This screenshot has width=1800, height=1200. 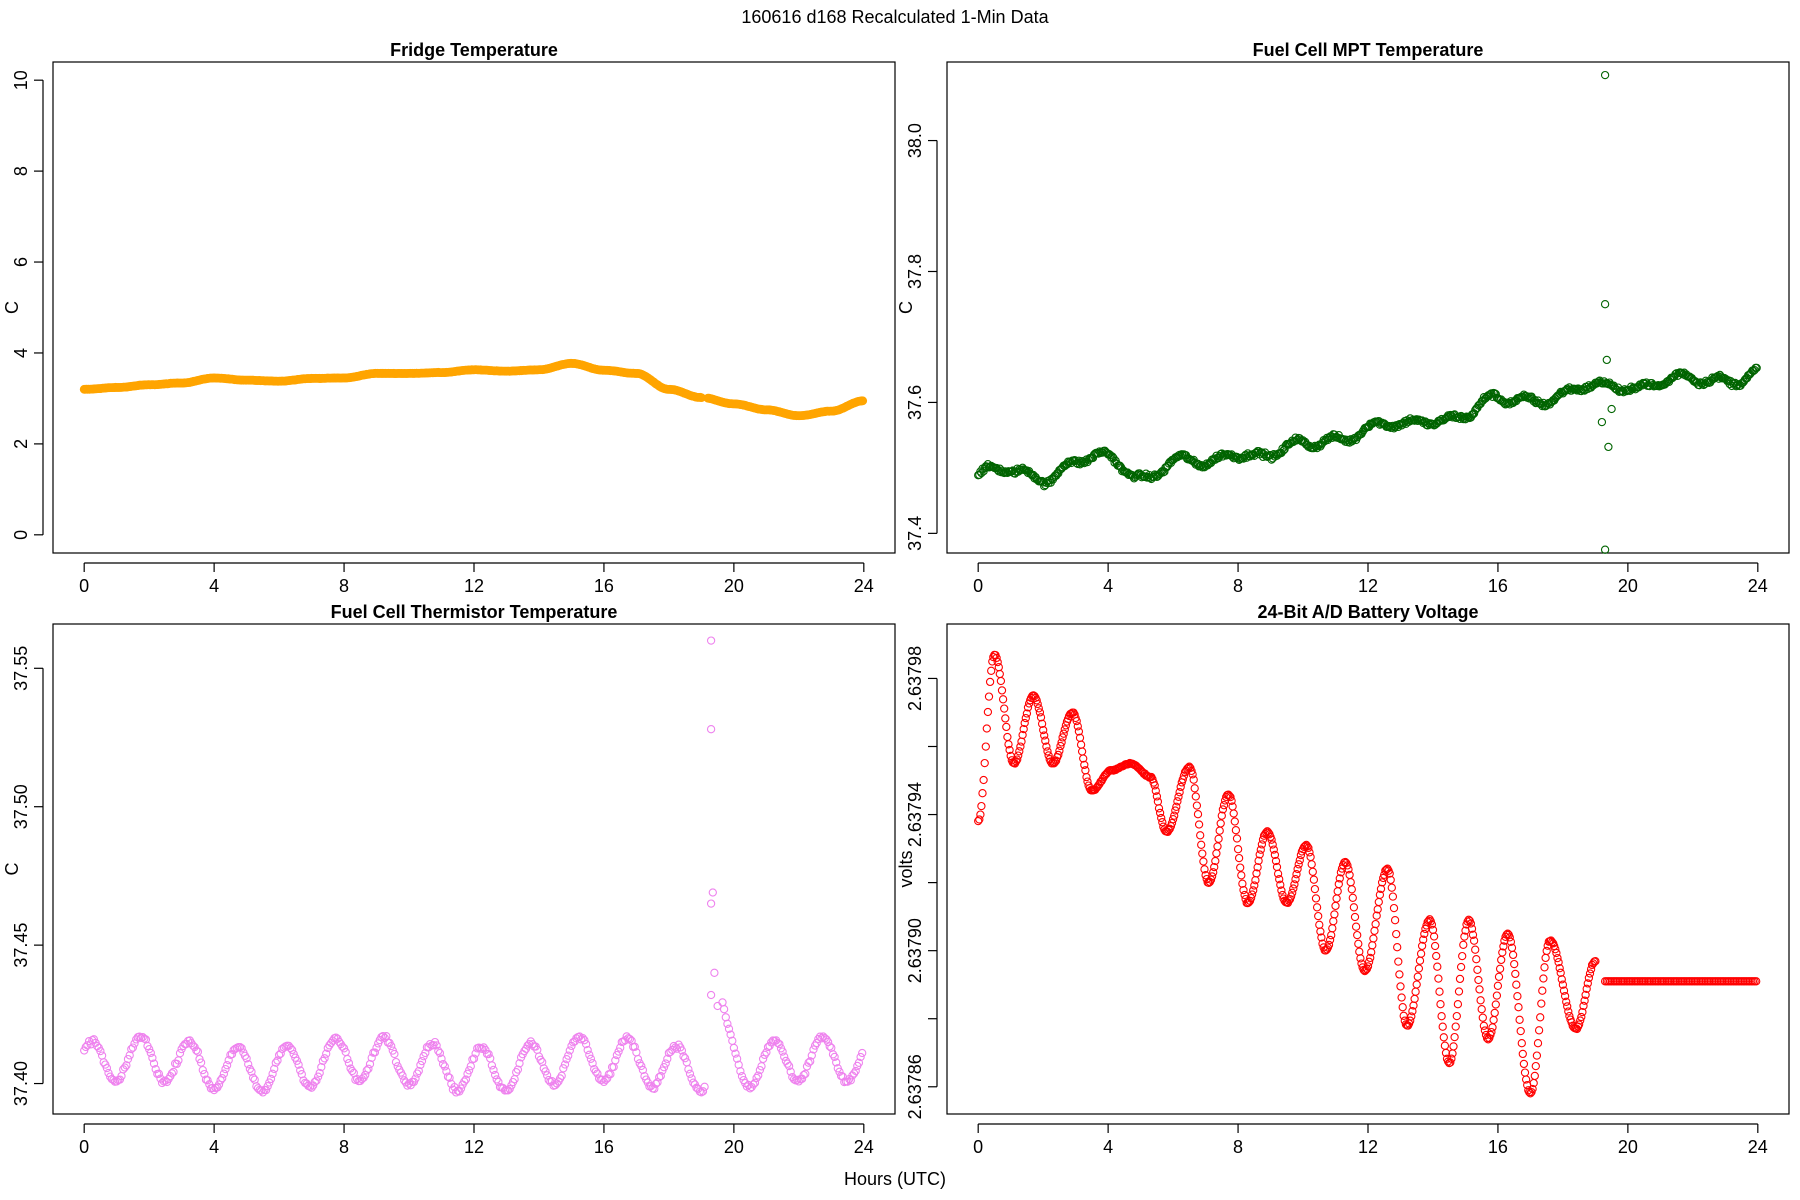 What do you see at coordinates (214, 586) in the screenshot?
I see `x-tick-label: 4` at bounding box center [214, 586].